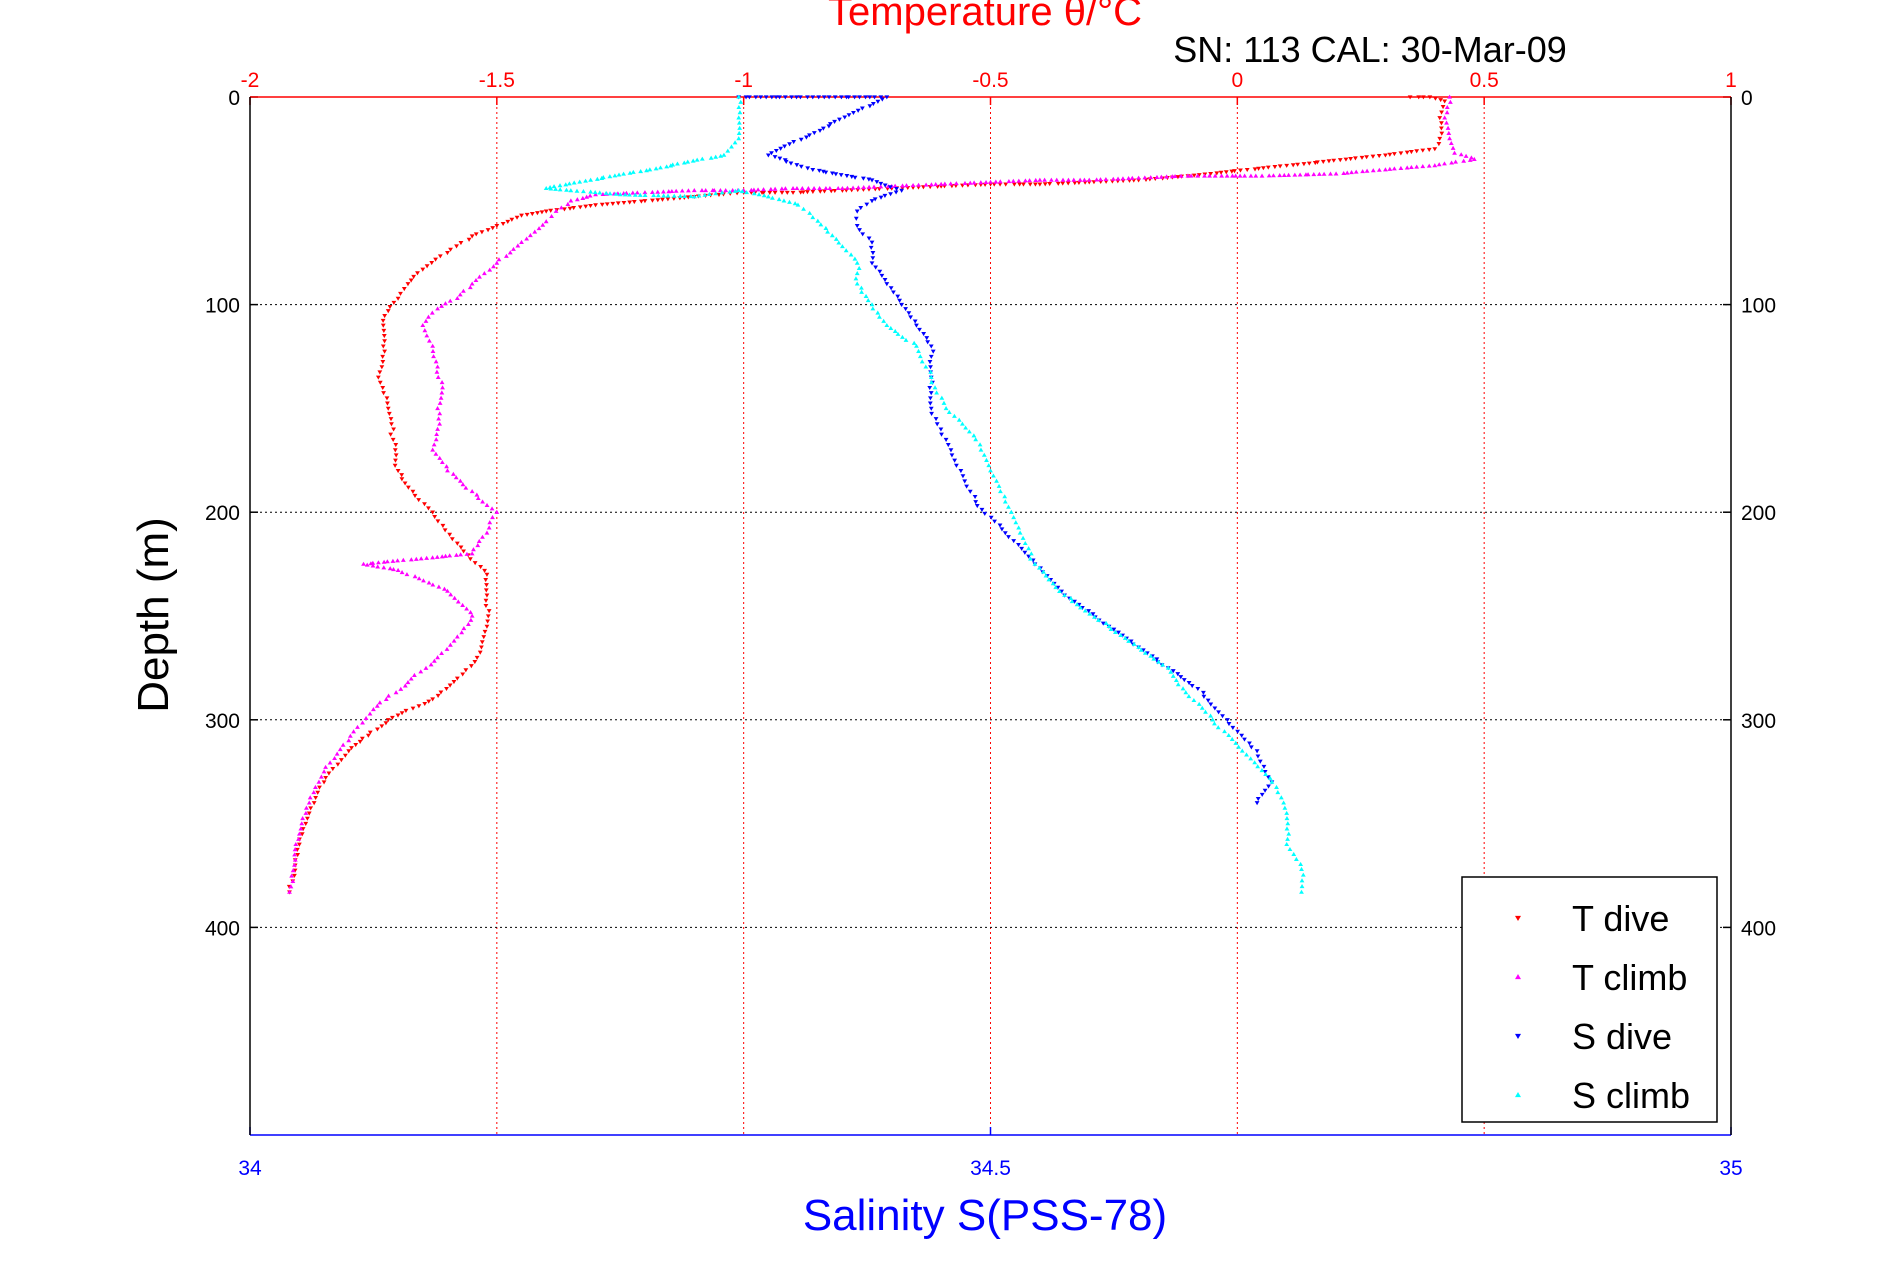 This screenshot has width=1891, height=1262. What do you see at coordinates (234, 98) in the screenshot?
I see `left-depth-tick-label: 0` at bounding box center [234, 98].